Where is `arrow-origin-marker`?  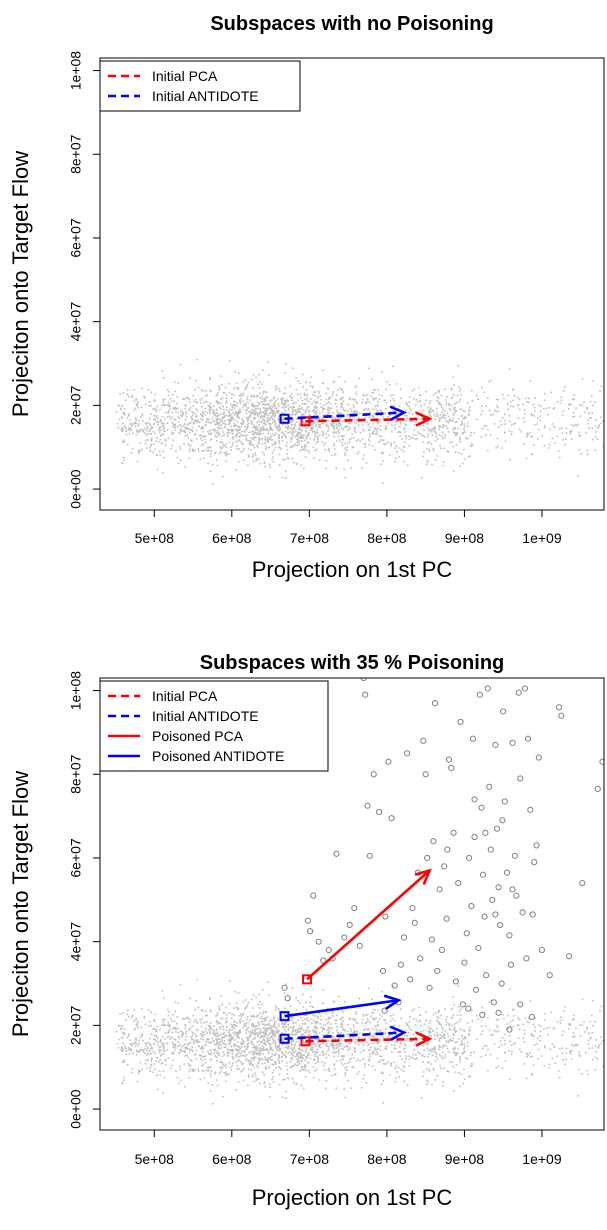 arrow-origin-marker is located at coordinates (284, 418).